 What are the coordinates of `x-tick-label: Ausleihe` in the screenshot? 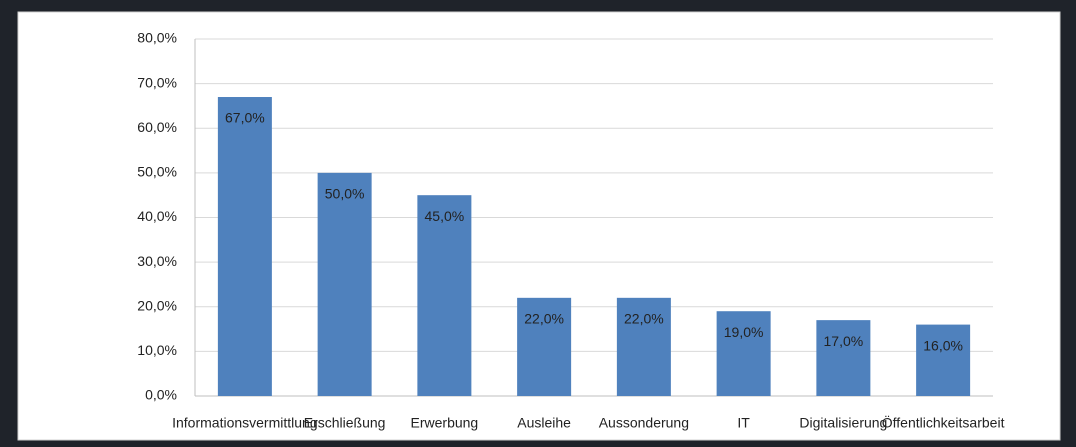 It's located at (544, 423).